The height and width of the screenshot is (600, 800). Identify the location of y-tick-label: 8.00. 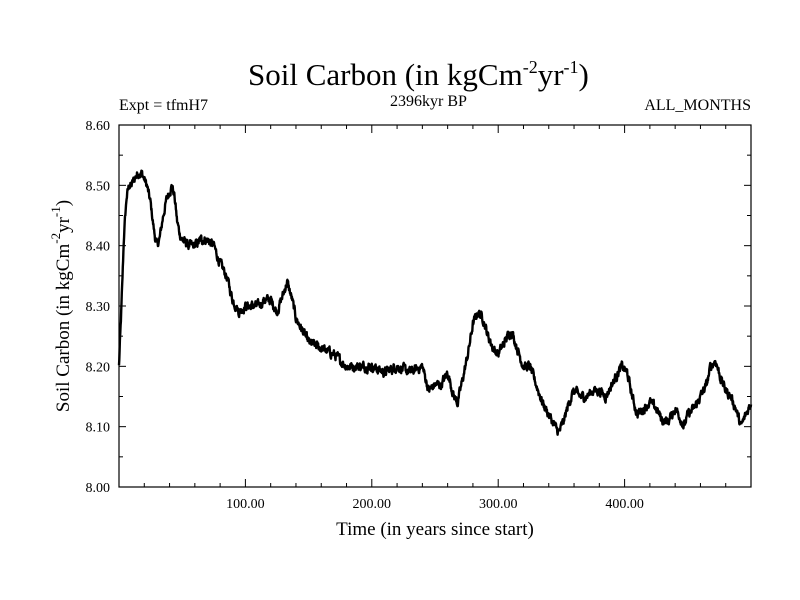
(98, 488).